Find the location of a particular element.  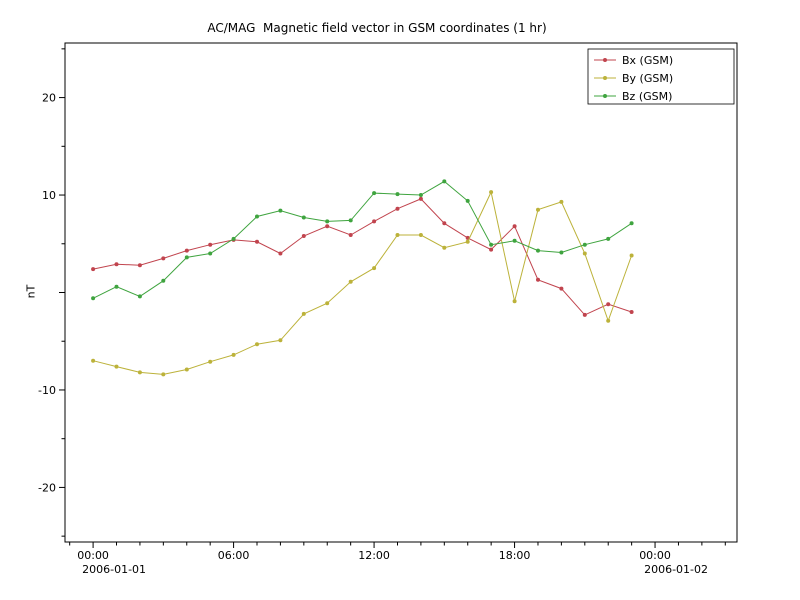

x-tick-label: 12:00 is located at coordinates (374, 555).